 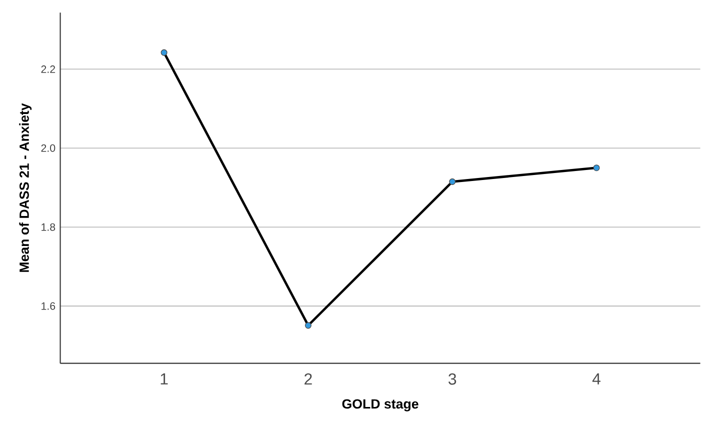 What do you see at coordinates (49, 306) in the screenshot?
I see `y-tick-label: 1.6` at bounding box center [49, 306].